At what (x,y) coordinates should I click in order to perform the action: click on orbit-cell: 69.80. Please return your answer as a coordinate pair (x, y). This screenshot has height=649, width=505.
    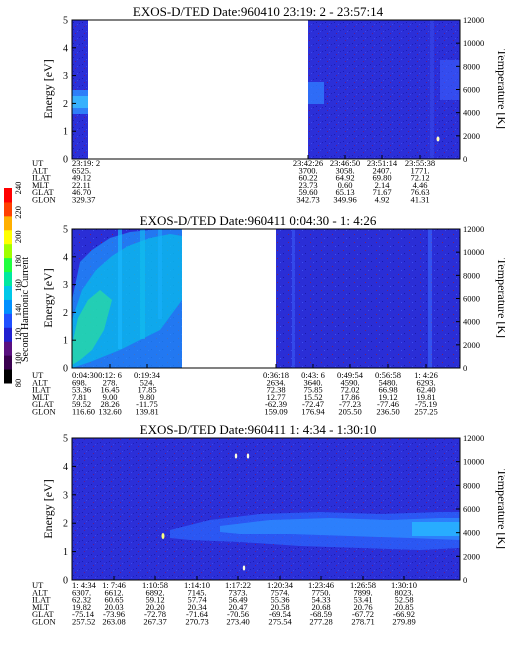
    Looking at the image, I should click on (381, 178).